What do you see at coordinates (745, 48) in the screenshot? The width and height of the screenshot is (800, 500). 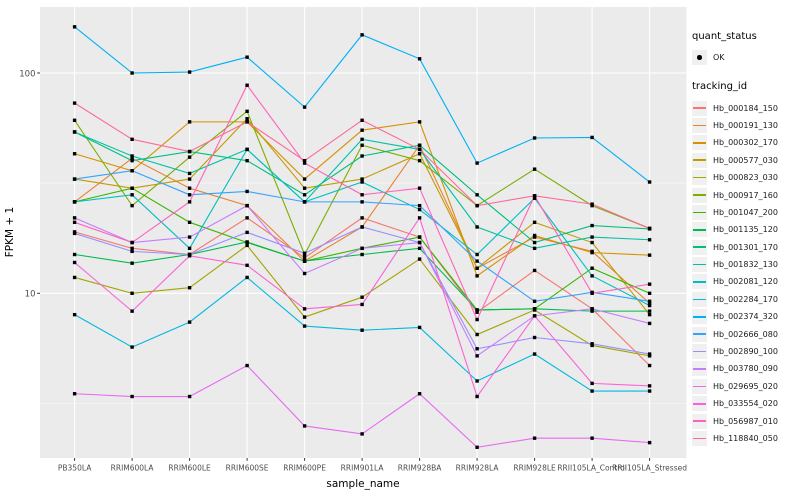 I see `legend-quant-status-section: quant_status OK` at bounding box center [745, 48].